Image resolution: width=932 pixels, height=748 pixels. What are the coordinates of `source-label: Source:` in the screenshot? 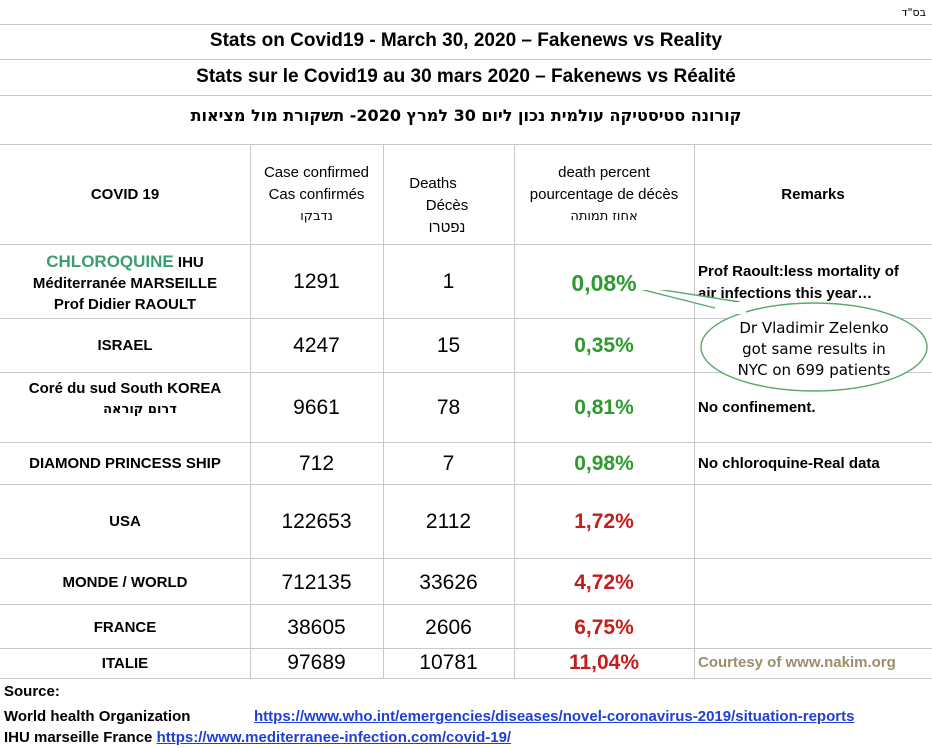 It's located at (32, 691).